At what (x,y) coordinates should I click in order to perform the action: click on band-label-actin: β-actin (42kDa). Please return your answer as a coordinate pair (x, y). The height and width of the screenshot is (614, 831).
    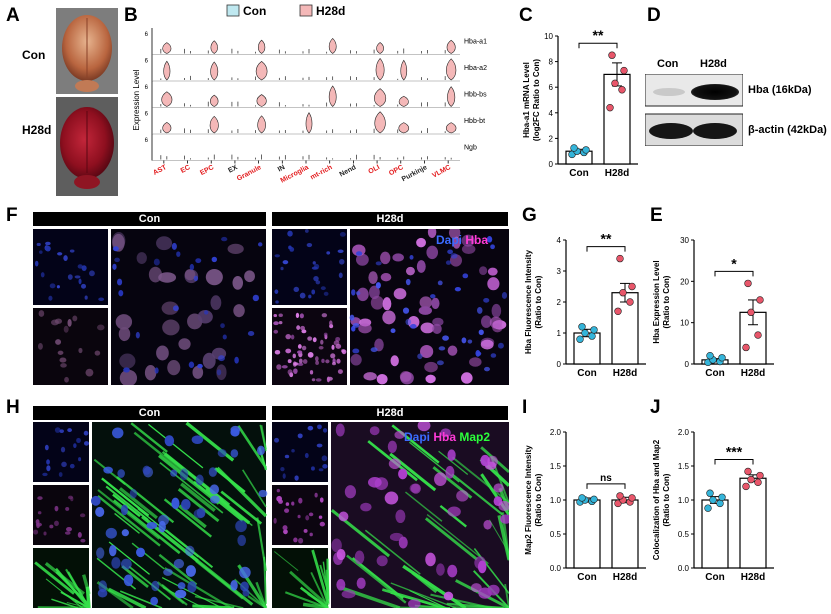
    Looking at the image, I should click on (787, 130).